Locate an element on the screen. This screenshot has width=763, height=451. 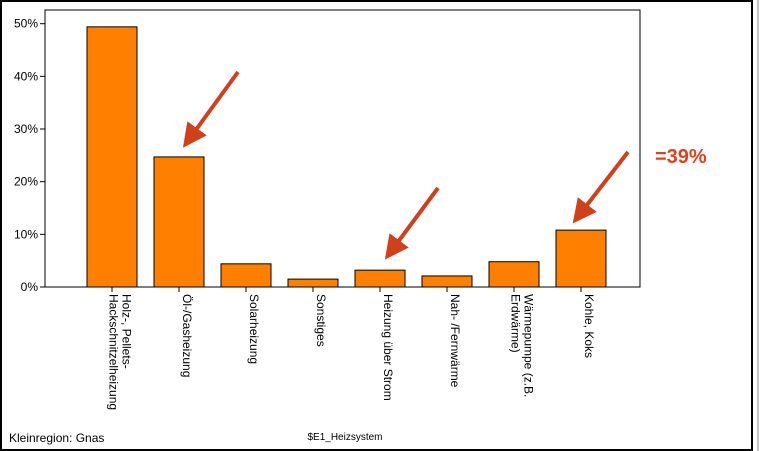
x-tick-label: Kohle, Koks is located at coordinates (589, 326).